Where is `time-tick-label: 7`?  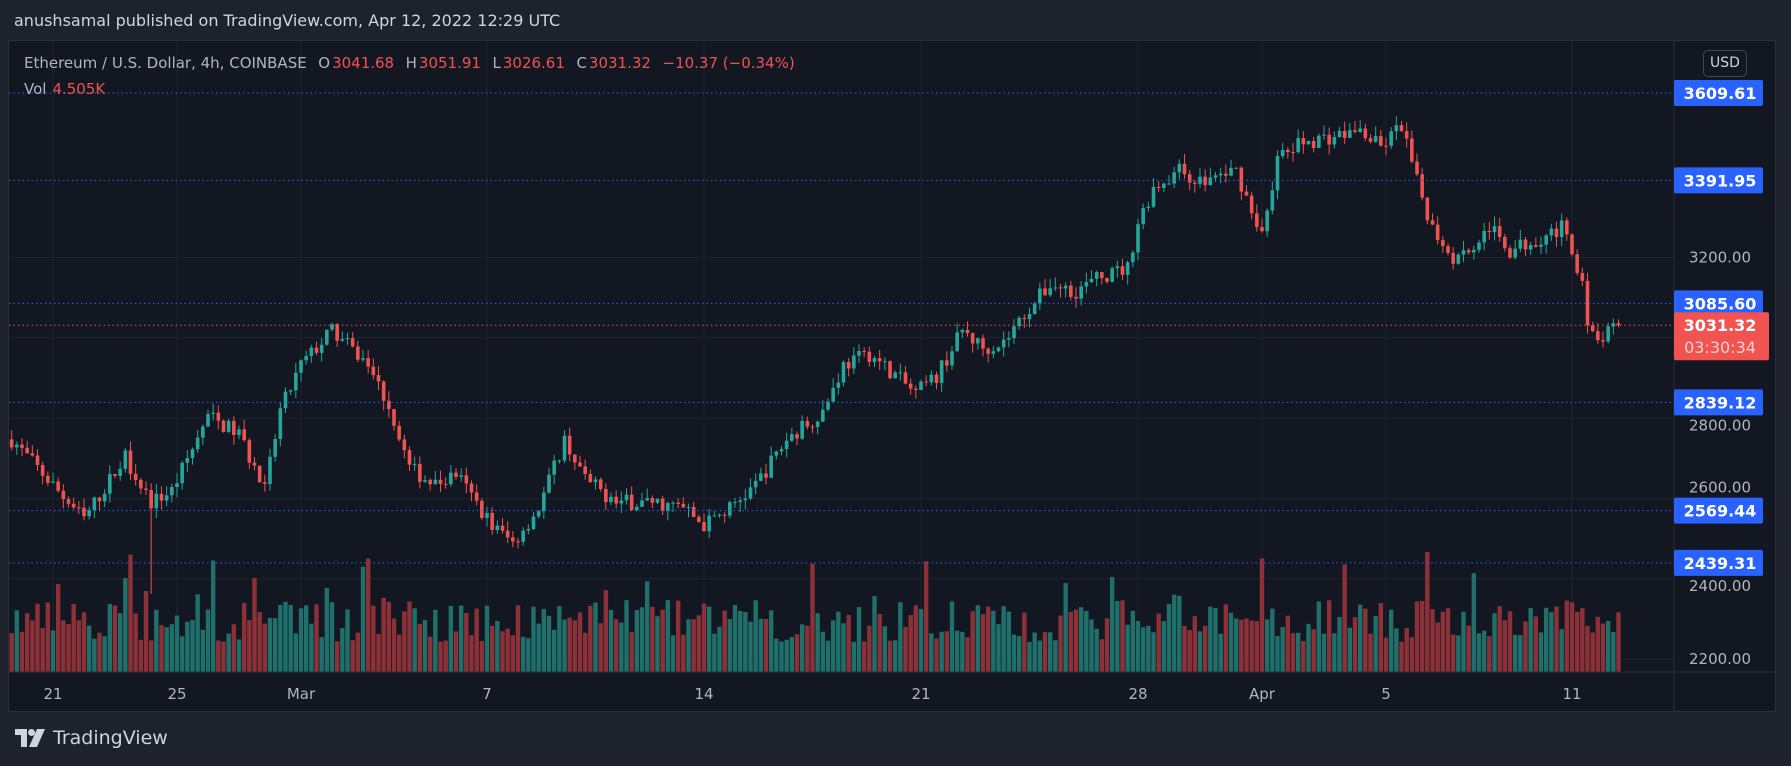 time-tick-label: 7 is located at coordinates (487, 694).